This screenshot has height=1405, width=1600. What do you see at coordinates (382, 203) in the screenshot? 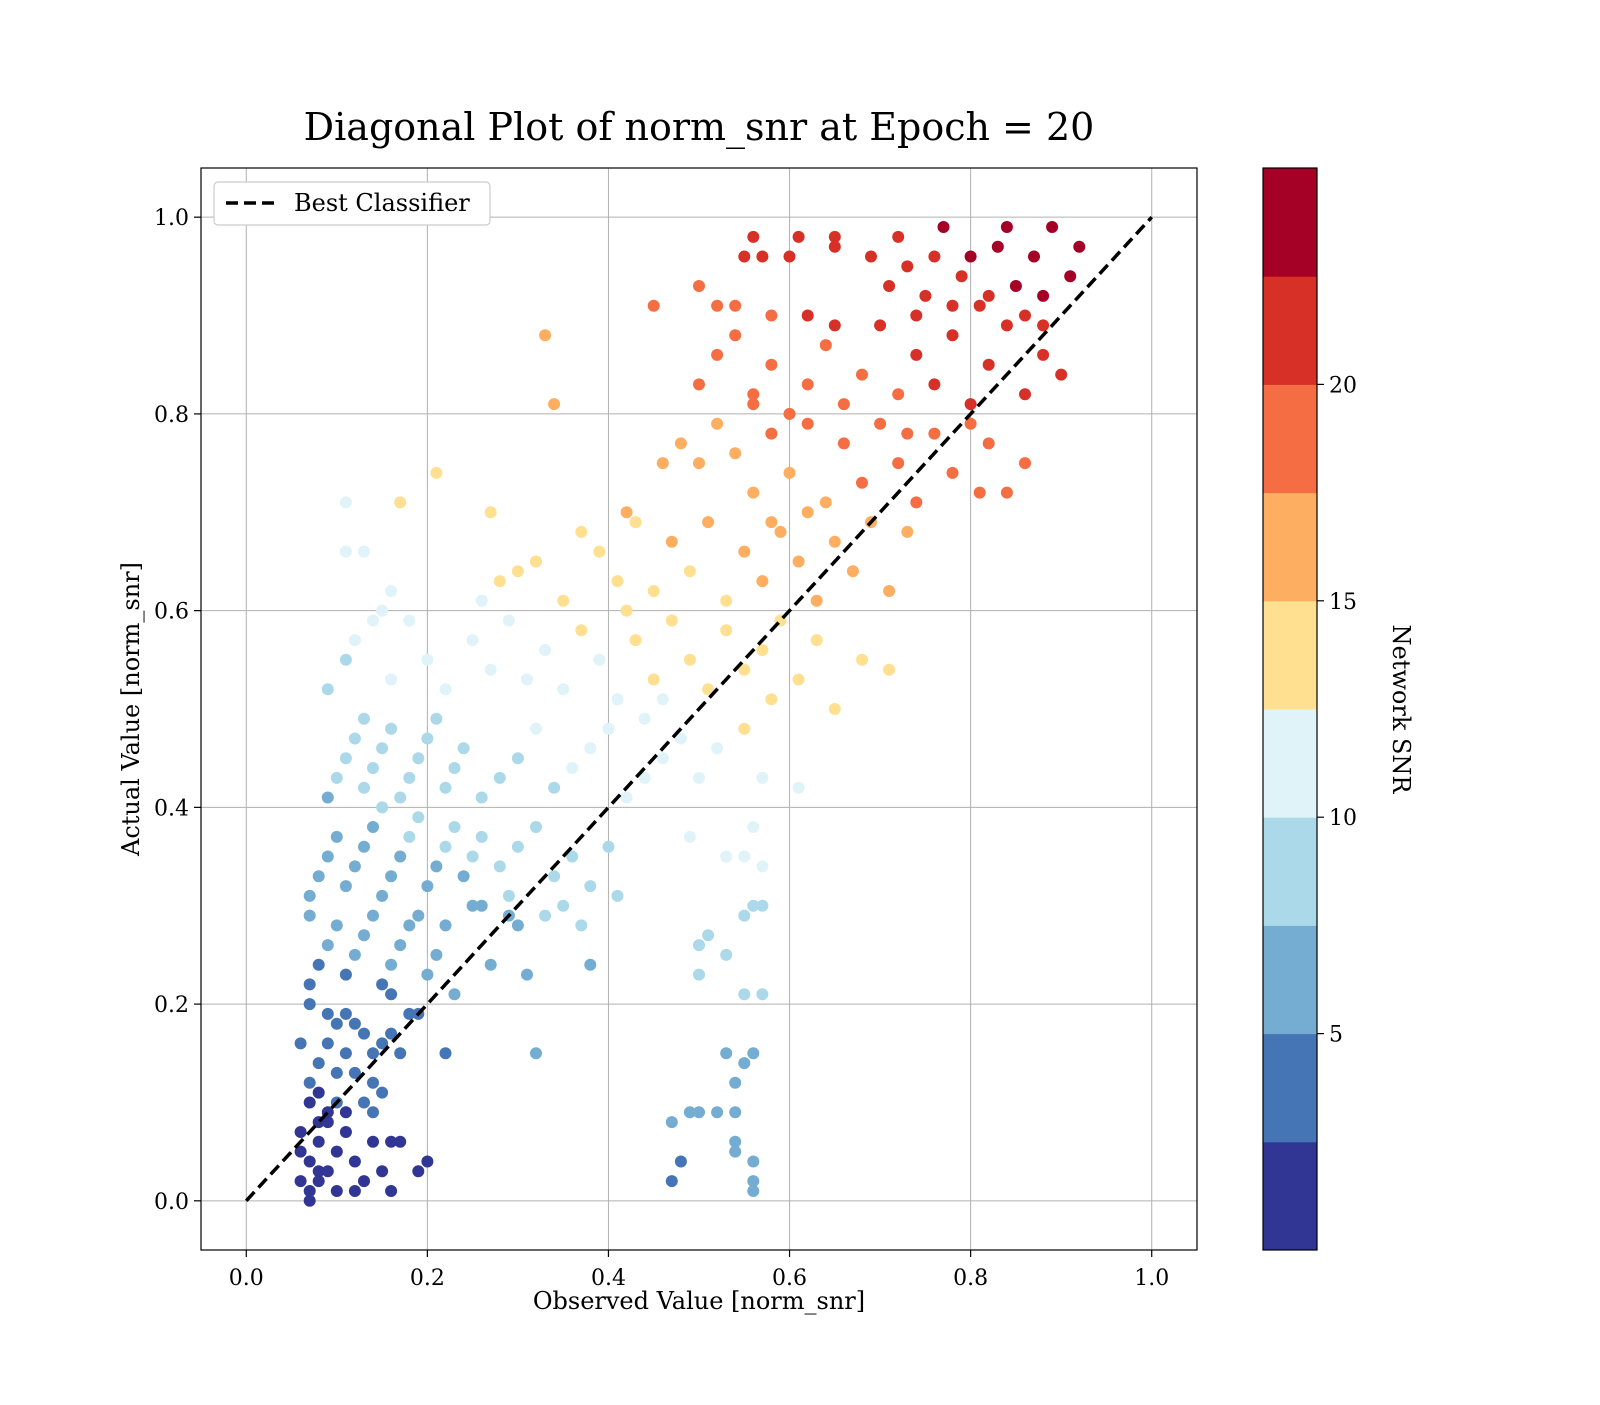
I see `legend-entry-best-classifier: Best Classifier` at bounding box center [382, 203].